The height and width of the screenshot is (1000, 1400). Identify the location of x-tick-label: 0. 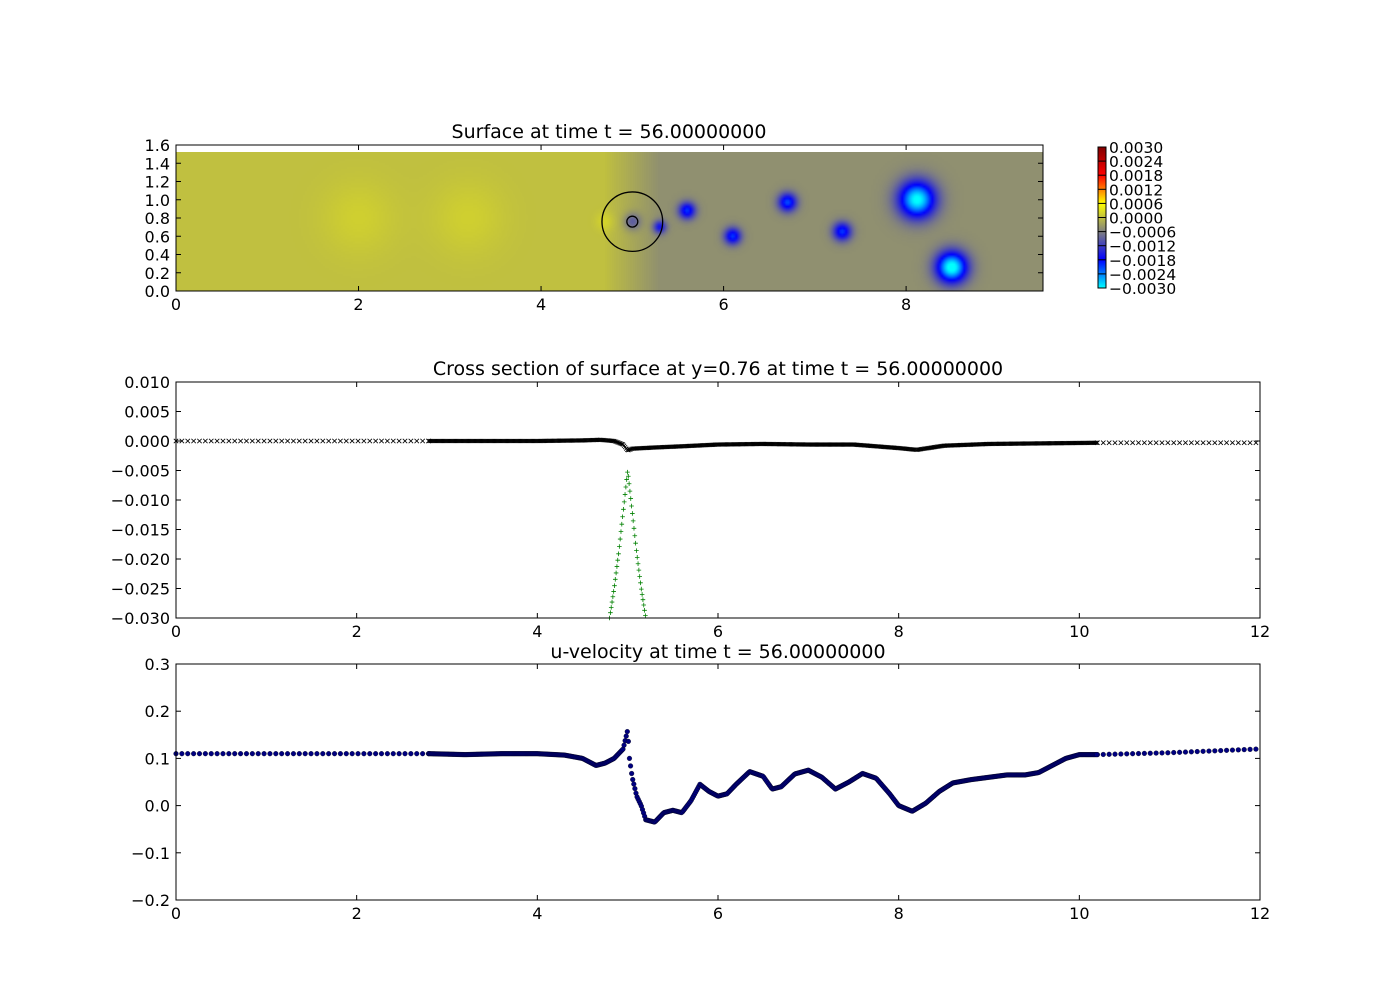
(176, 304).